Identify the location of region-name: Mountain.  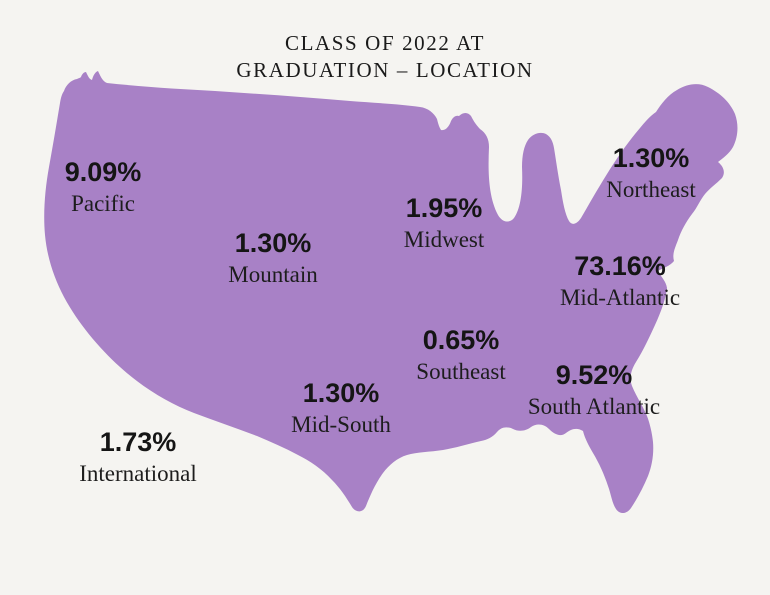
(273, 274).